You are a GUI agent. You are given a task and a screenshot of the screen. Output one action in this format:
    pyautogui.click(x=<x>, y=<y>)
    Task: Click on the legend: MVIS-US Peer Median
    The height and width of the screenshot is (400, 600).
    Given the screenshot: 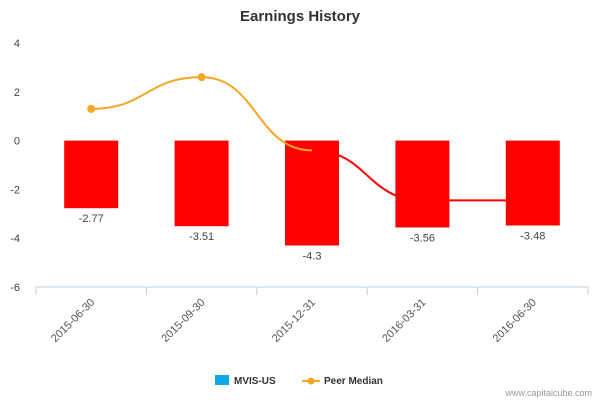 What is the action you would take?
    pyautogui.click(x=299, y=381)
    